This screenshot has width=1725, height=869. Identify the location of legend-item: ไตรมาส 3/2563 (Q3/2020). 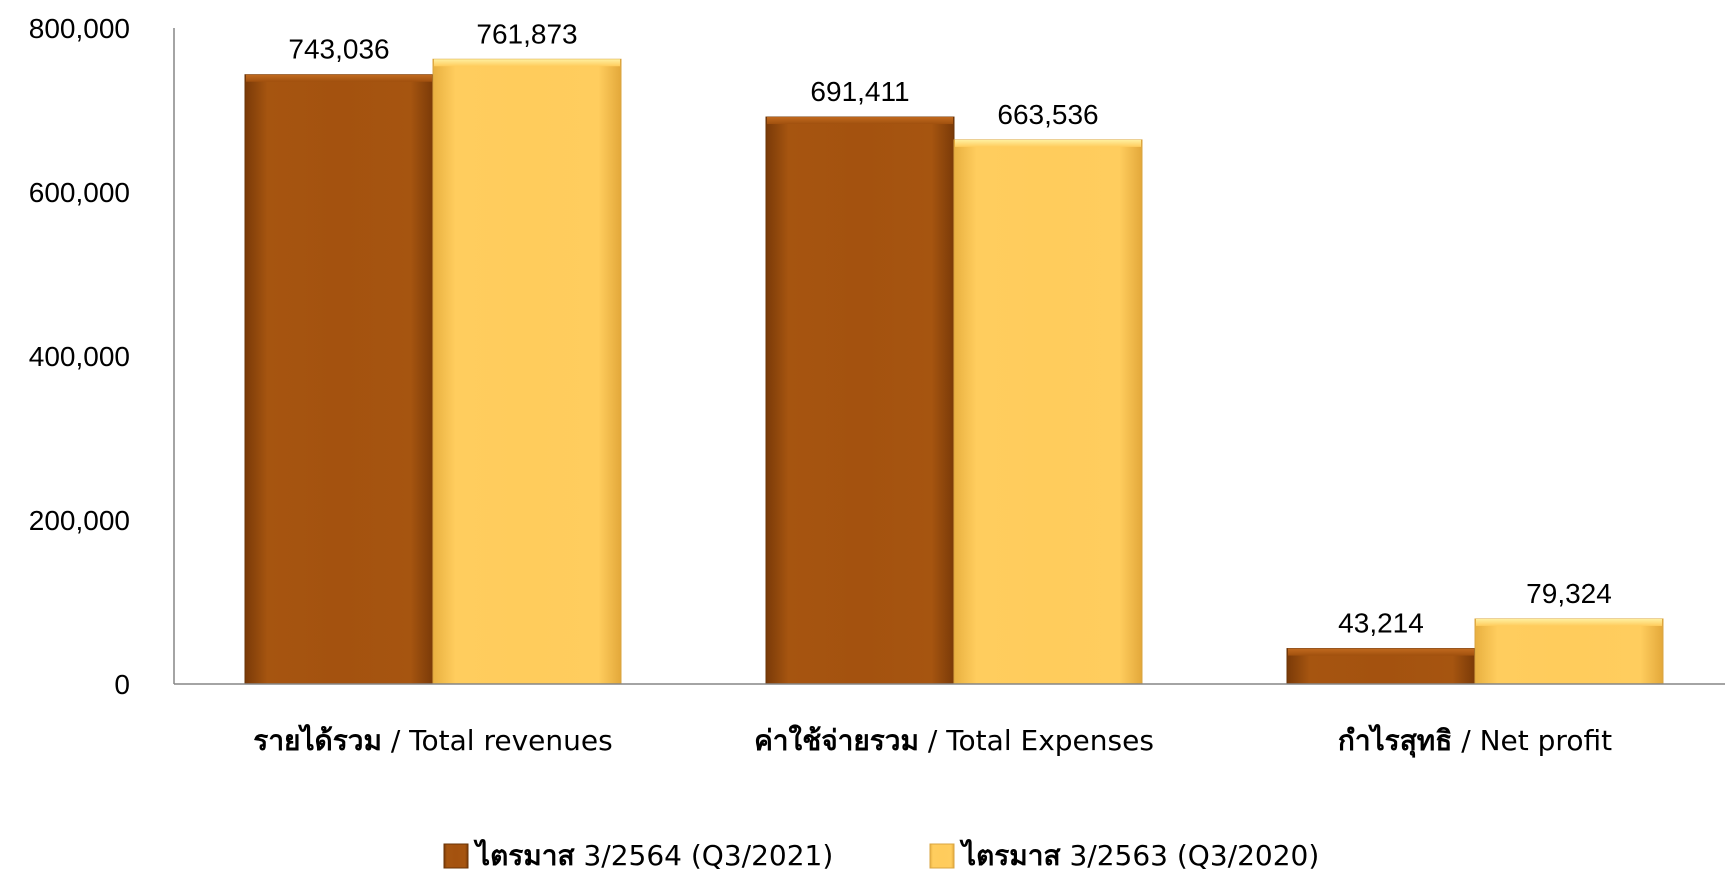
(1124, 854).